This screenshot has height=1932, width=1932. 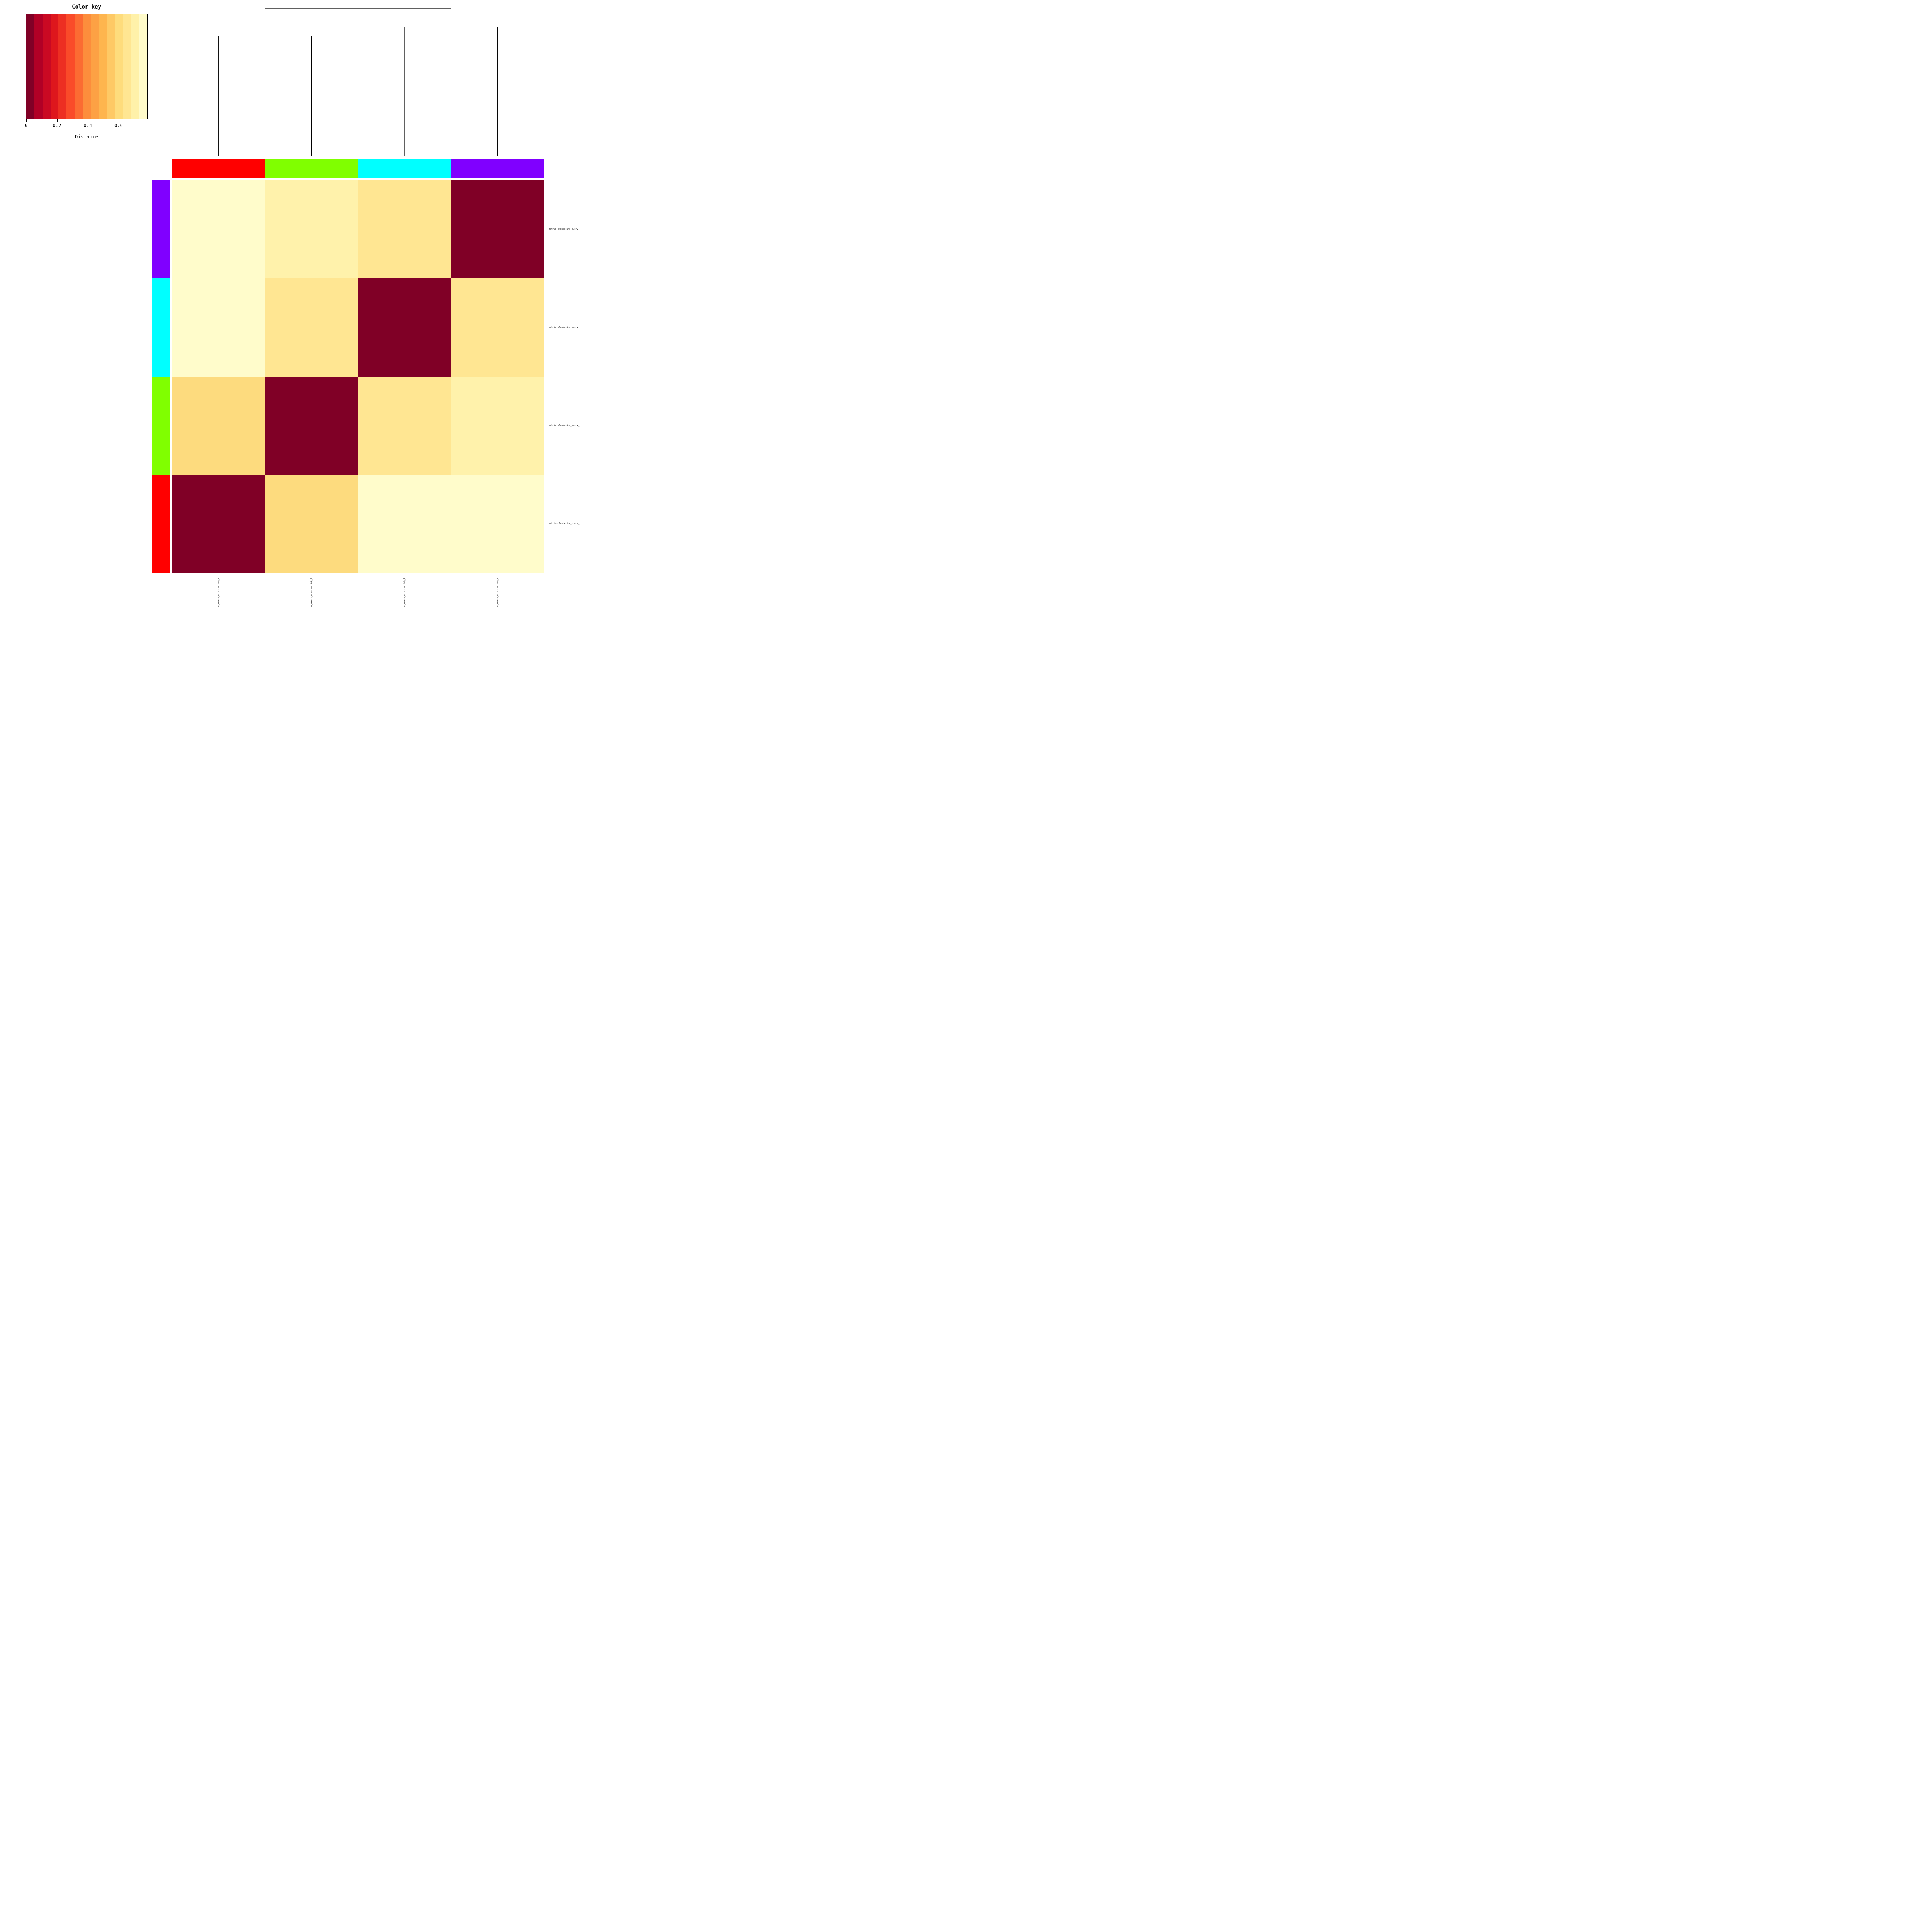 What do you see at coordinates (218, 593) in the screenshot?
I see `column-label: ng_query_matrices.tab_1` at bounding box center [218, 593].